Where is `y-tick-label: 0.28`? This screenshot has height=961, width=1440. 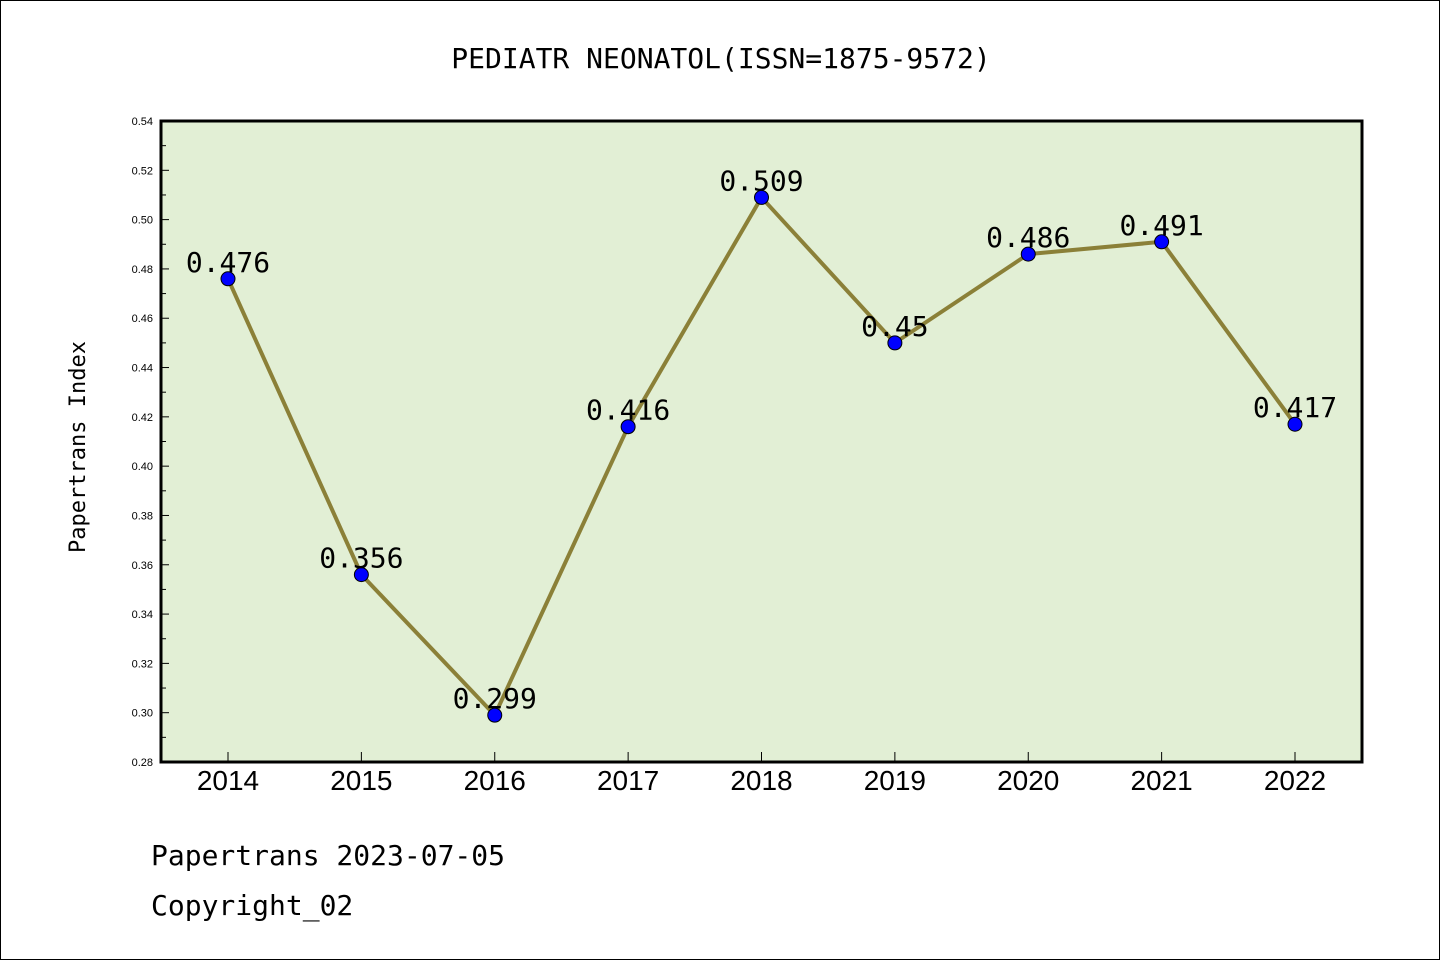
y-tick-label: 0.28 is located at coordinates (142, 763).